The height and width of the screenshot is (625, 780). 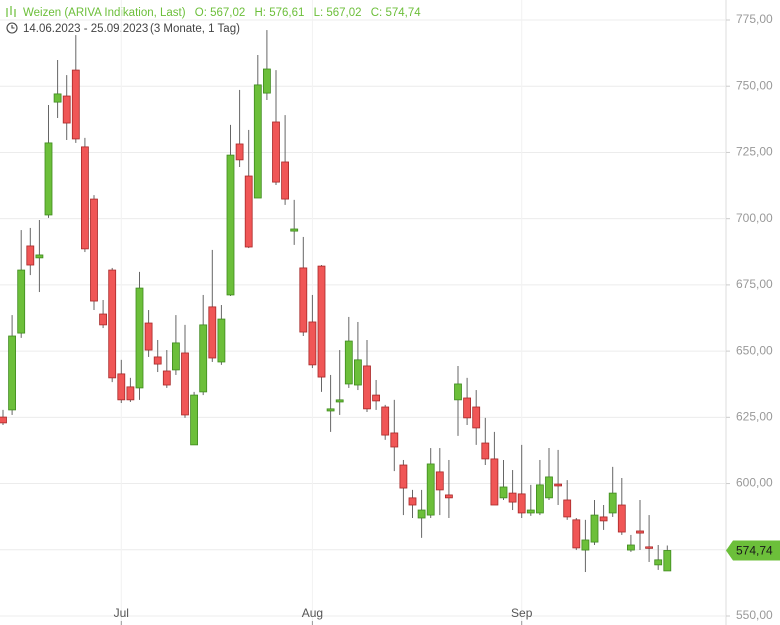 What do you see at coordinates (754, 483) in the screenshot?
I see `y-tick-label: 600,00` at bounding box center [754, 483].